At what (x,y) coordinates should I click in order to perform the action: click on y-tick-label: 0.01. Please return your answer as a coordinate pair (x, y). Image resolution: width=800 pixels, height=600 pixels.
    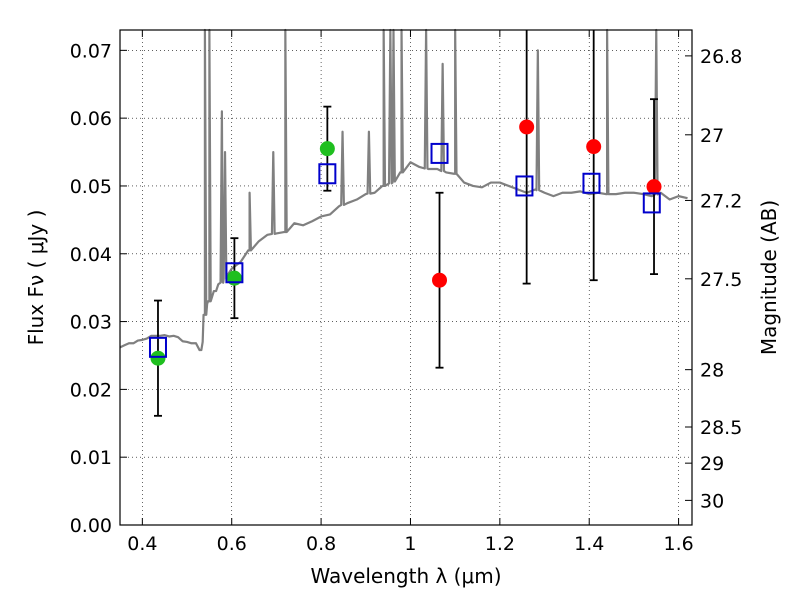
    Looking at the image, I should click on (91, 458).